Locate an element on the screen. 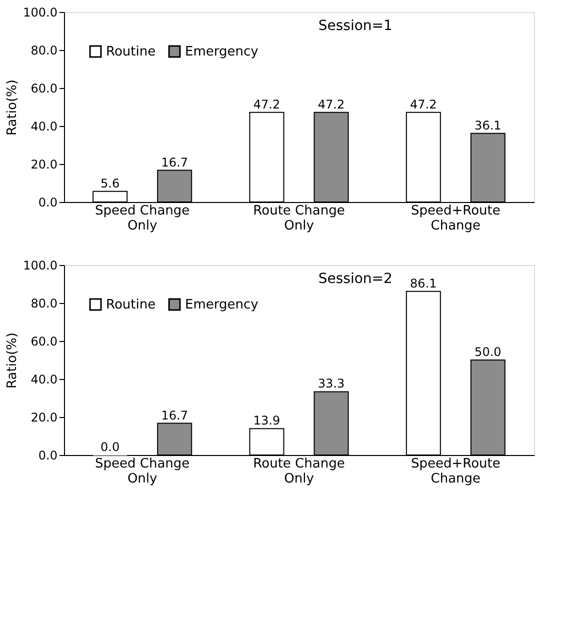  chart-title: Session=1 is located at coordinates (355, 26).